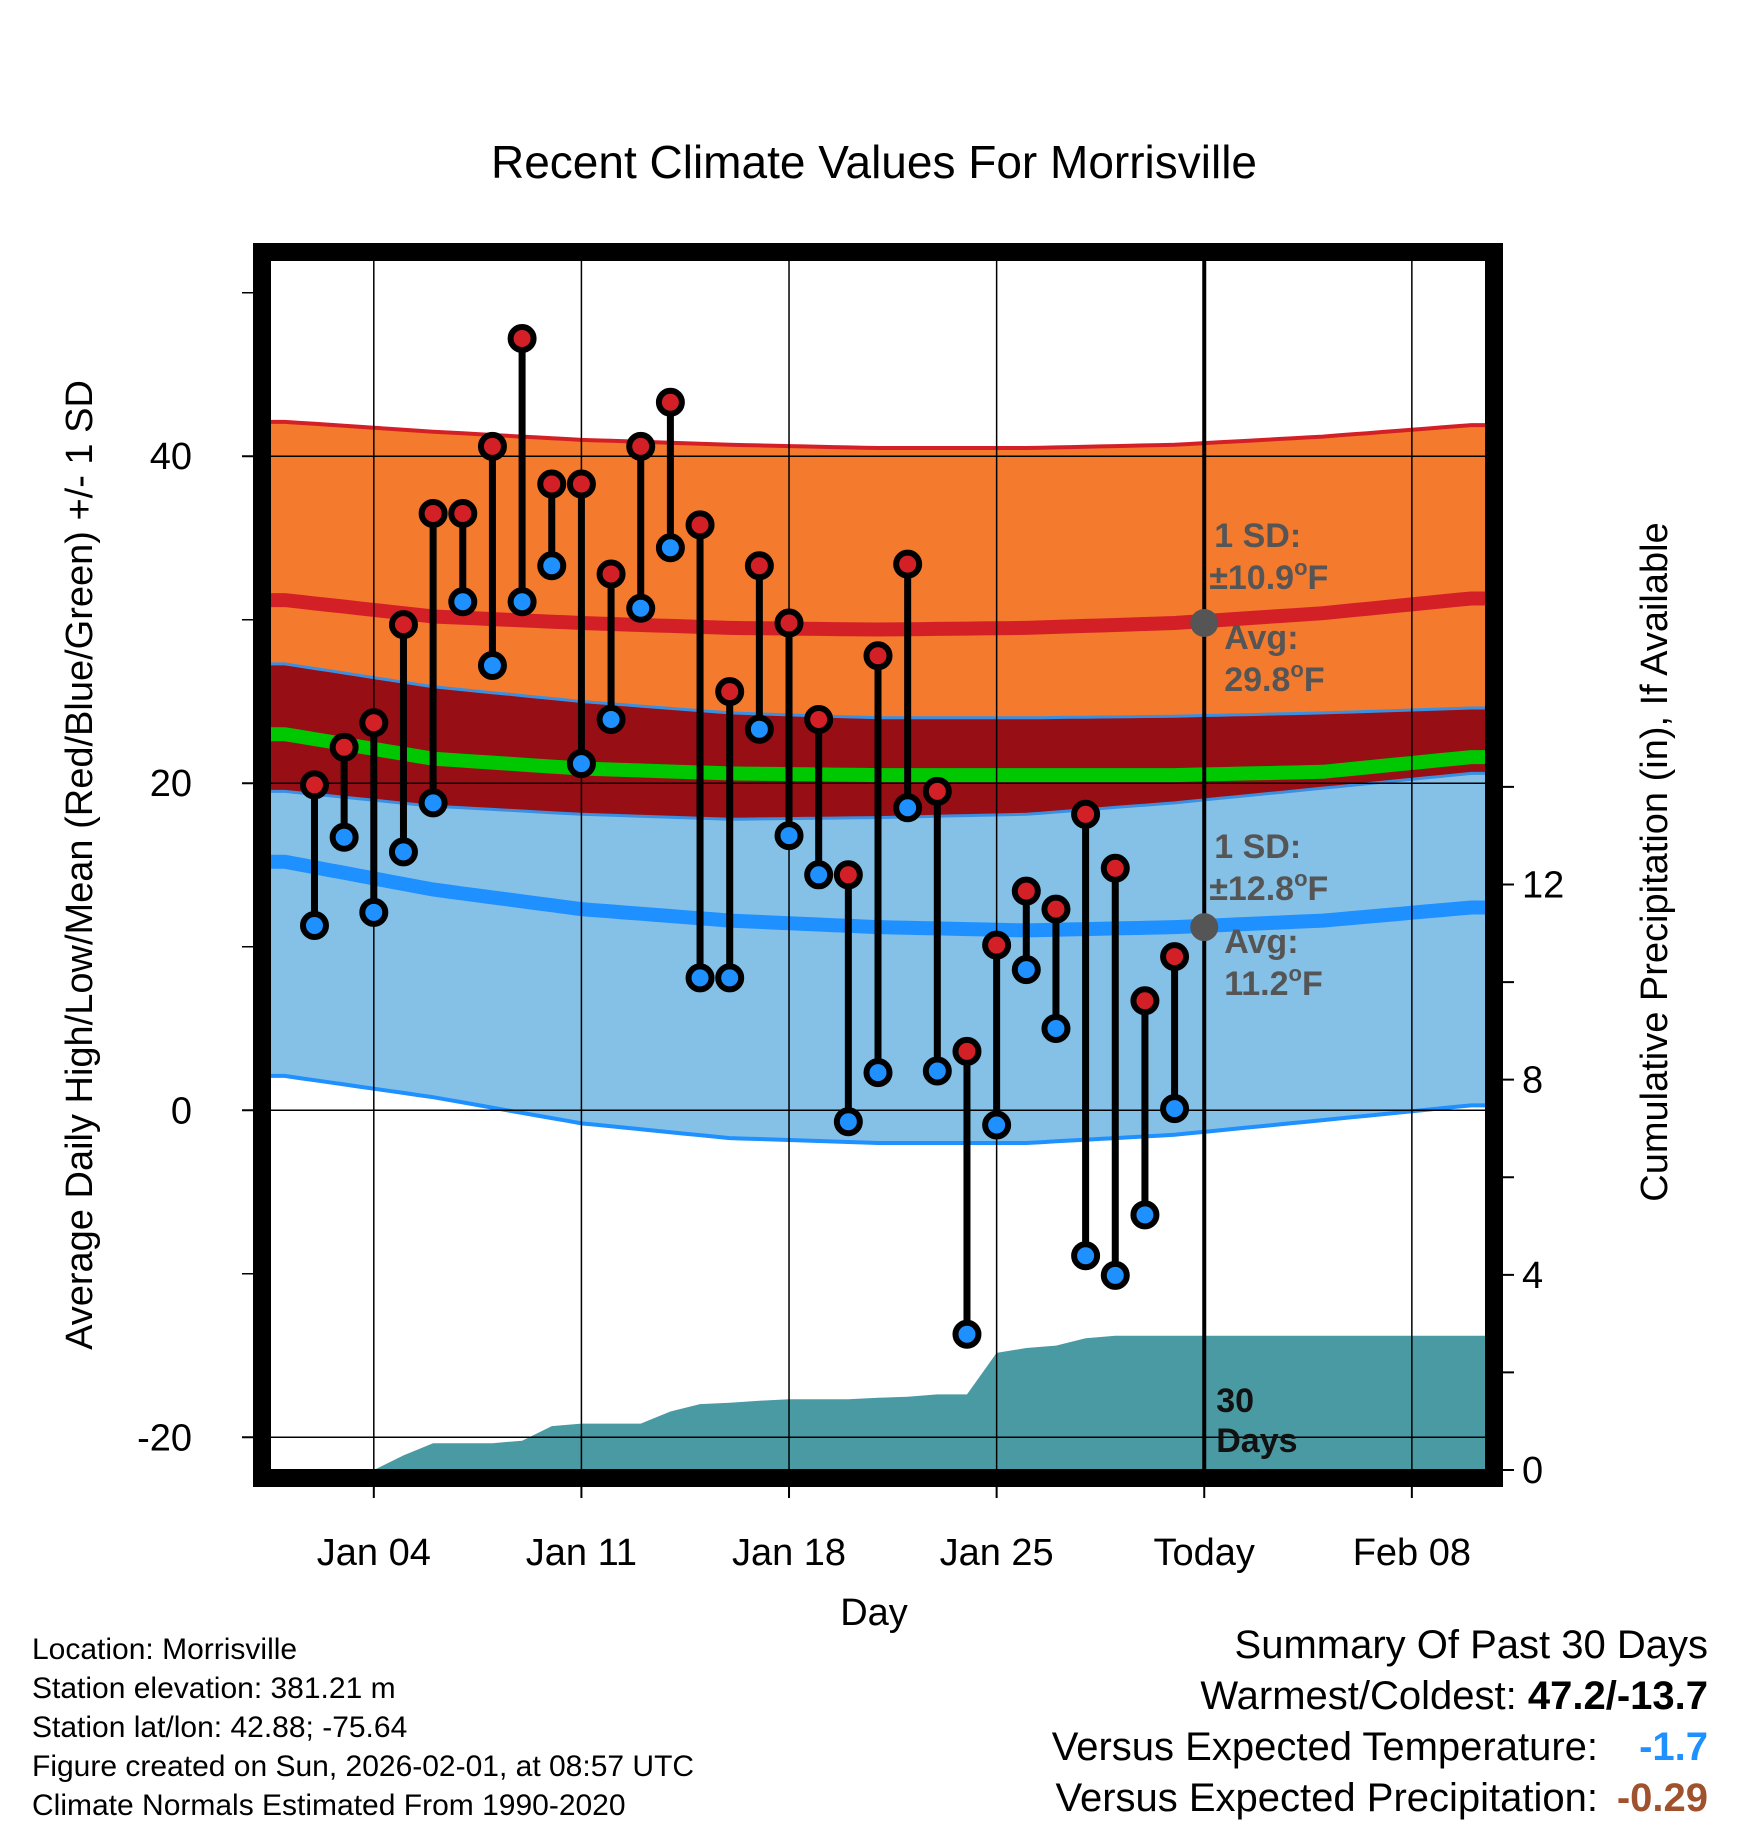 This screenshot has width=1748, height=1828. I want to click on summary-heading: Summary Of Past 30 Days, so click(1471, 1645).